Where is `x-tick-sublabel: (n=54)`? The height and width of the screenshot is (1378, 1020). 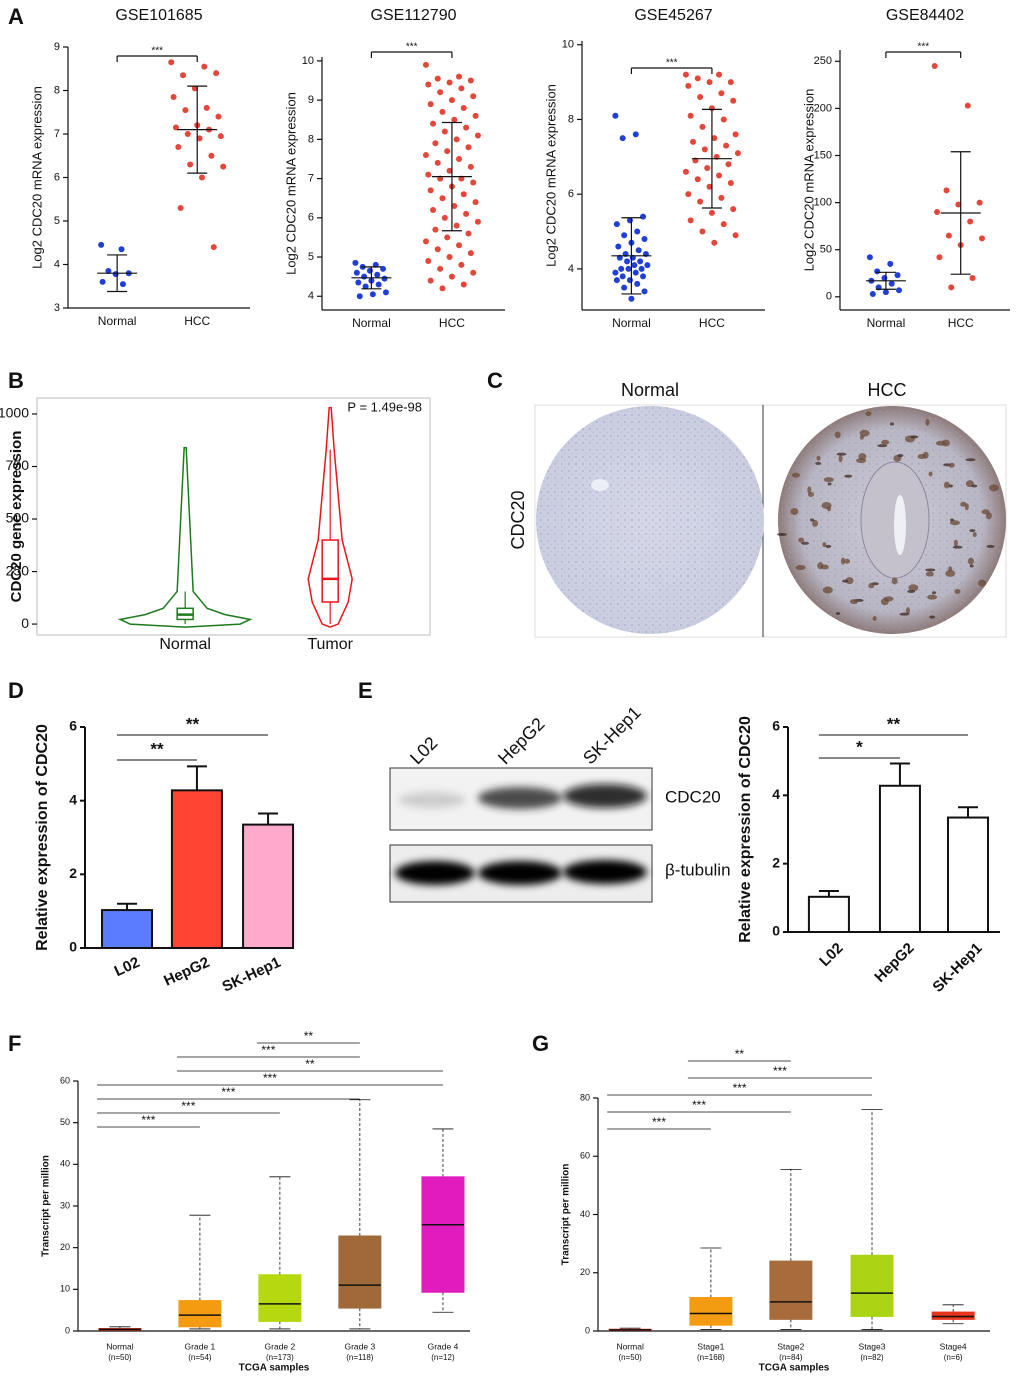 x-tick-sublabel: (n=54) is located at coordinates (200, 1357).